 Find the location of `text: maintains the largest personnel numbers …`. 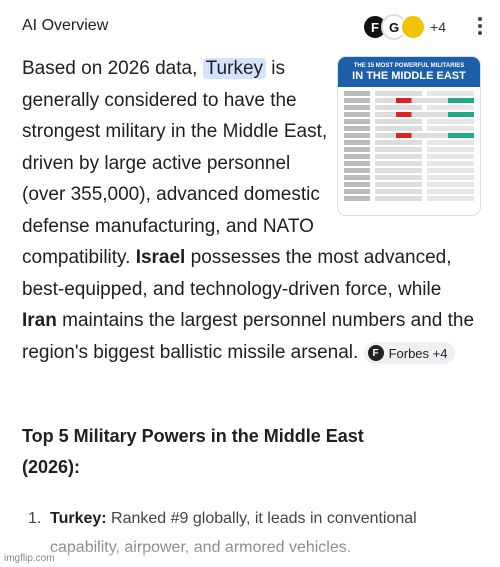

text: maintains the largest personnel numbers … is located at coordinates (248, 336).